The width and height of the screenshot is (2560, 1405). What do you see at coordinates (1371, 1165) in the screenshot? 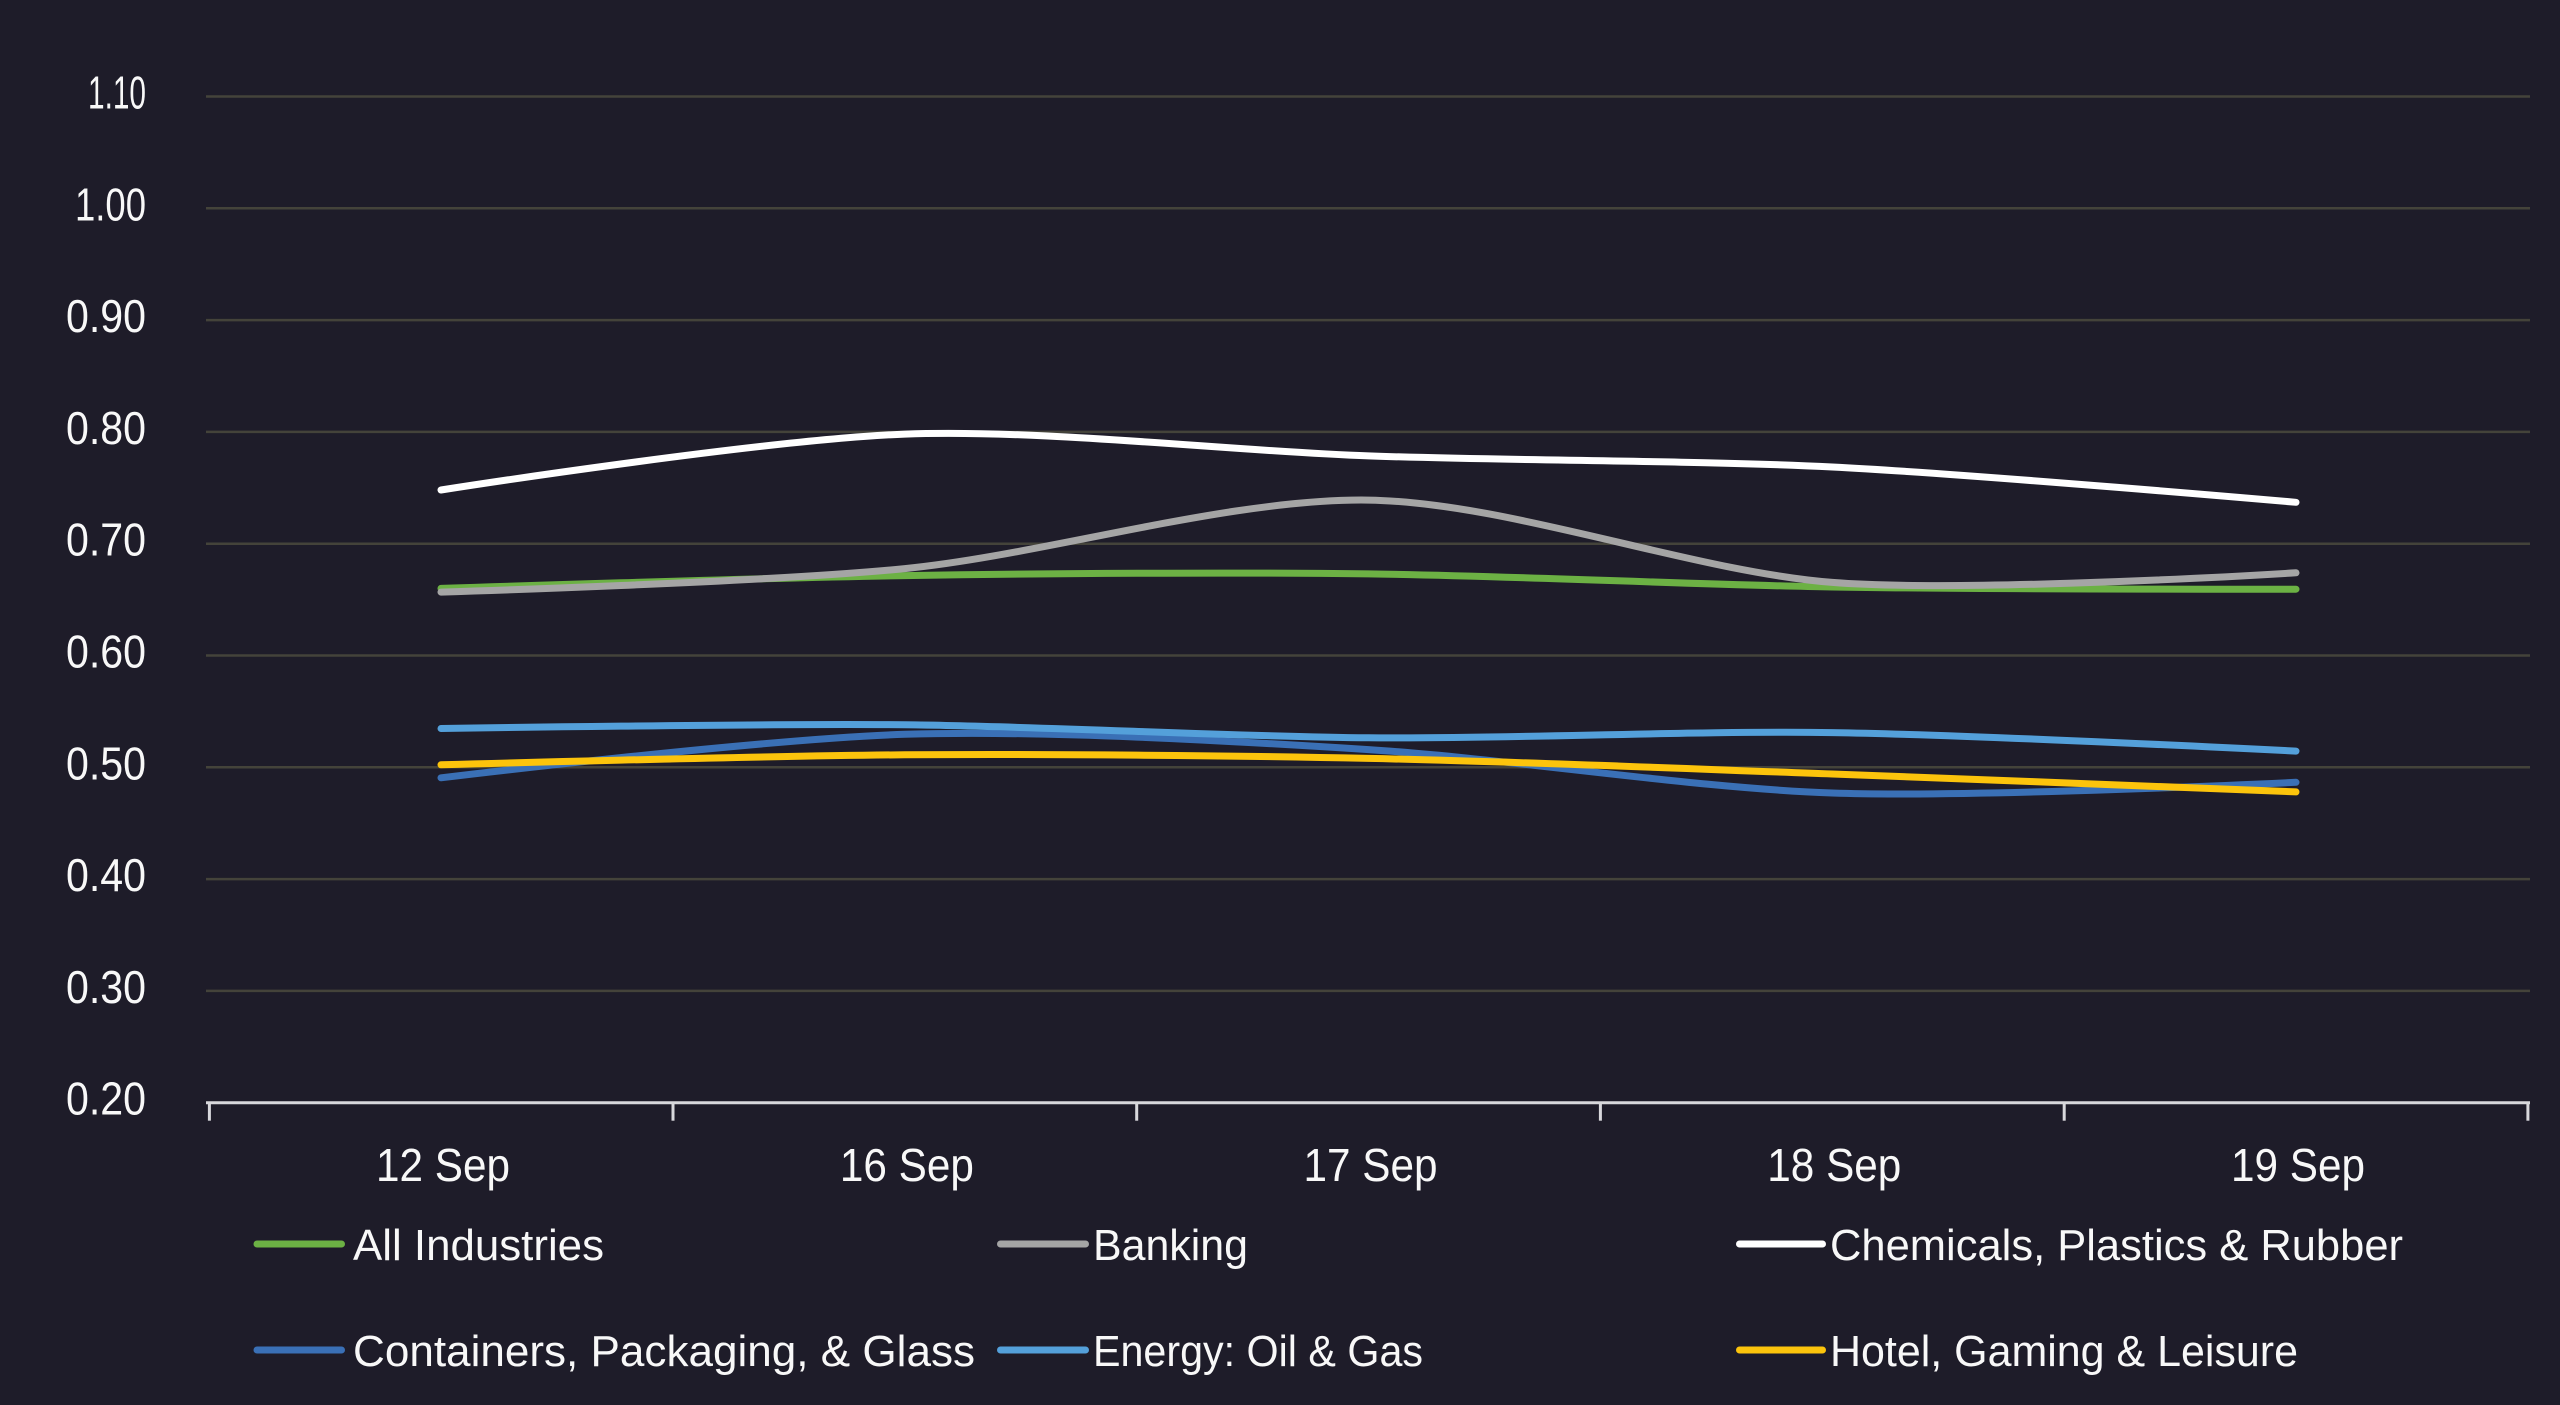
I see `svg-text: 17 Sep` at bounding box center [1371, 1165].